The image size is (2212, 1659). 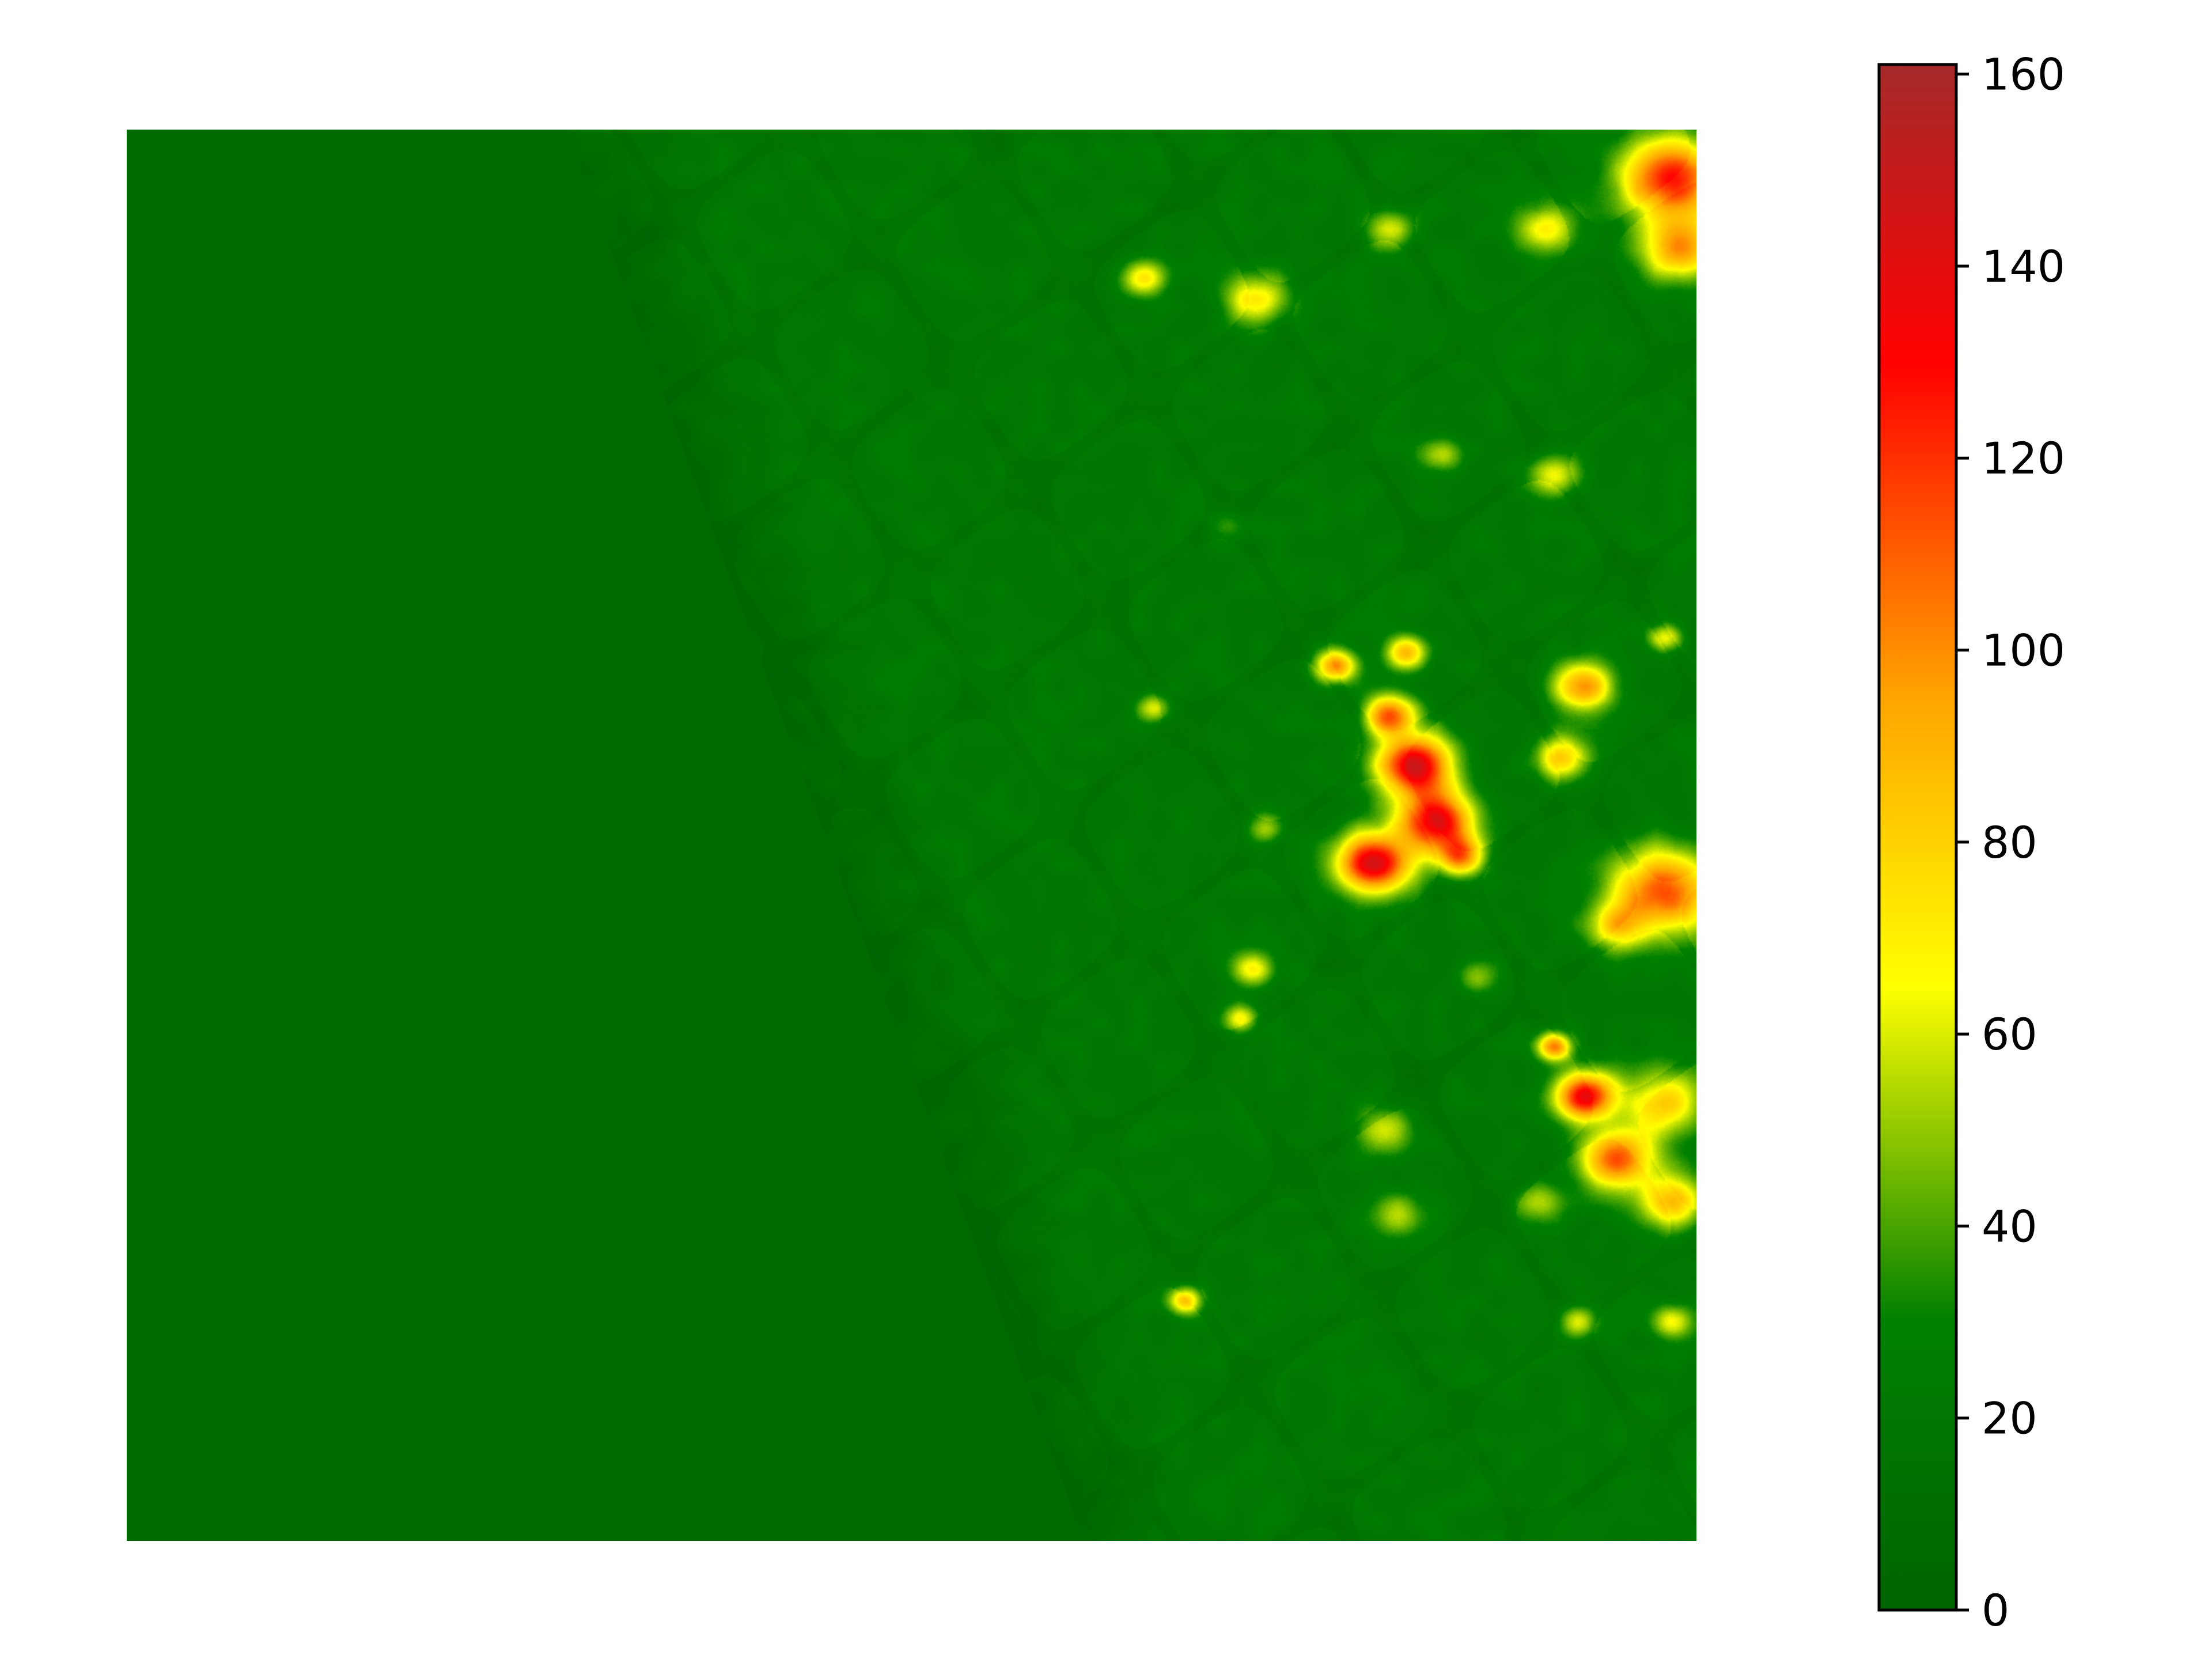 What do you see at coordinates (2023, 266) in the screenshot?
I see `colorbar-tick-label: 140` at bounding box center [2023, 266].